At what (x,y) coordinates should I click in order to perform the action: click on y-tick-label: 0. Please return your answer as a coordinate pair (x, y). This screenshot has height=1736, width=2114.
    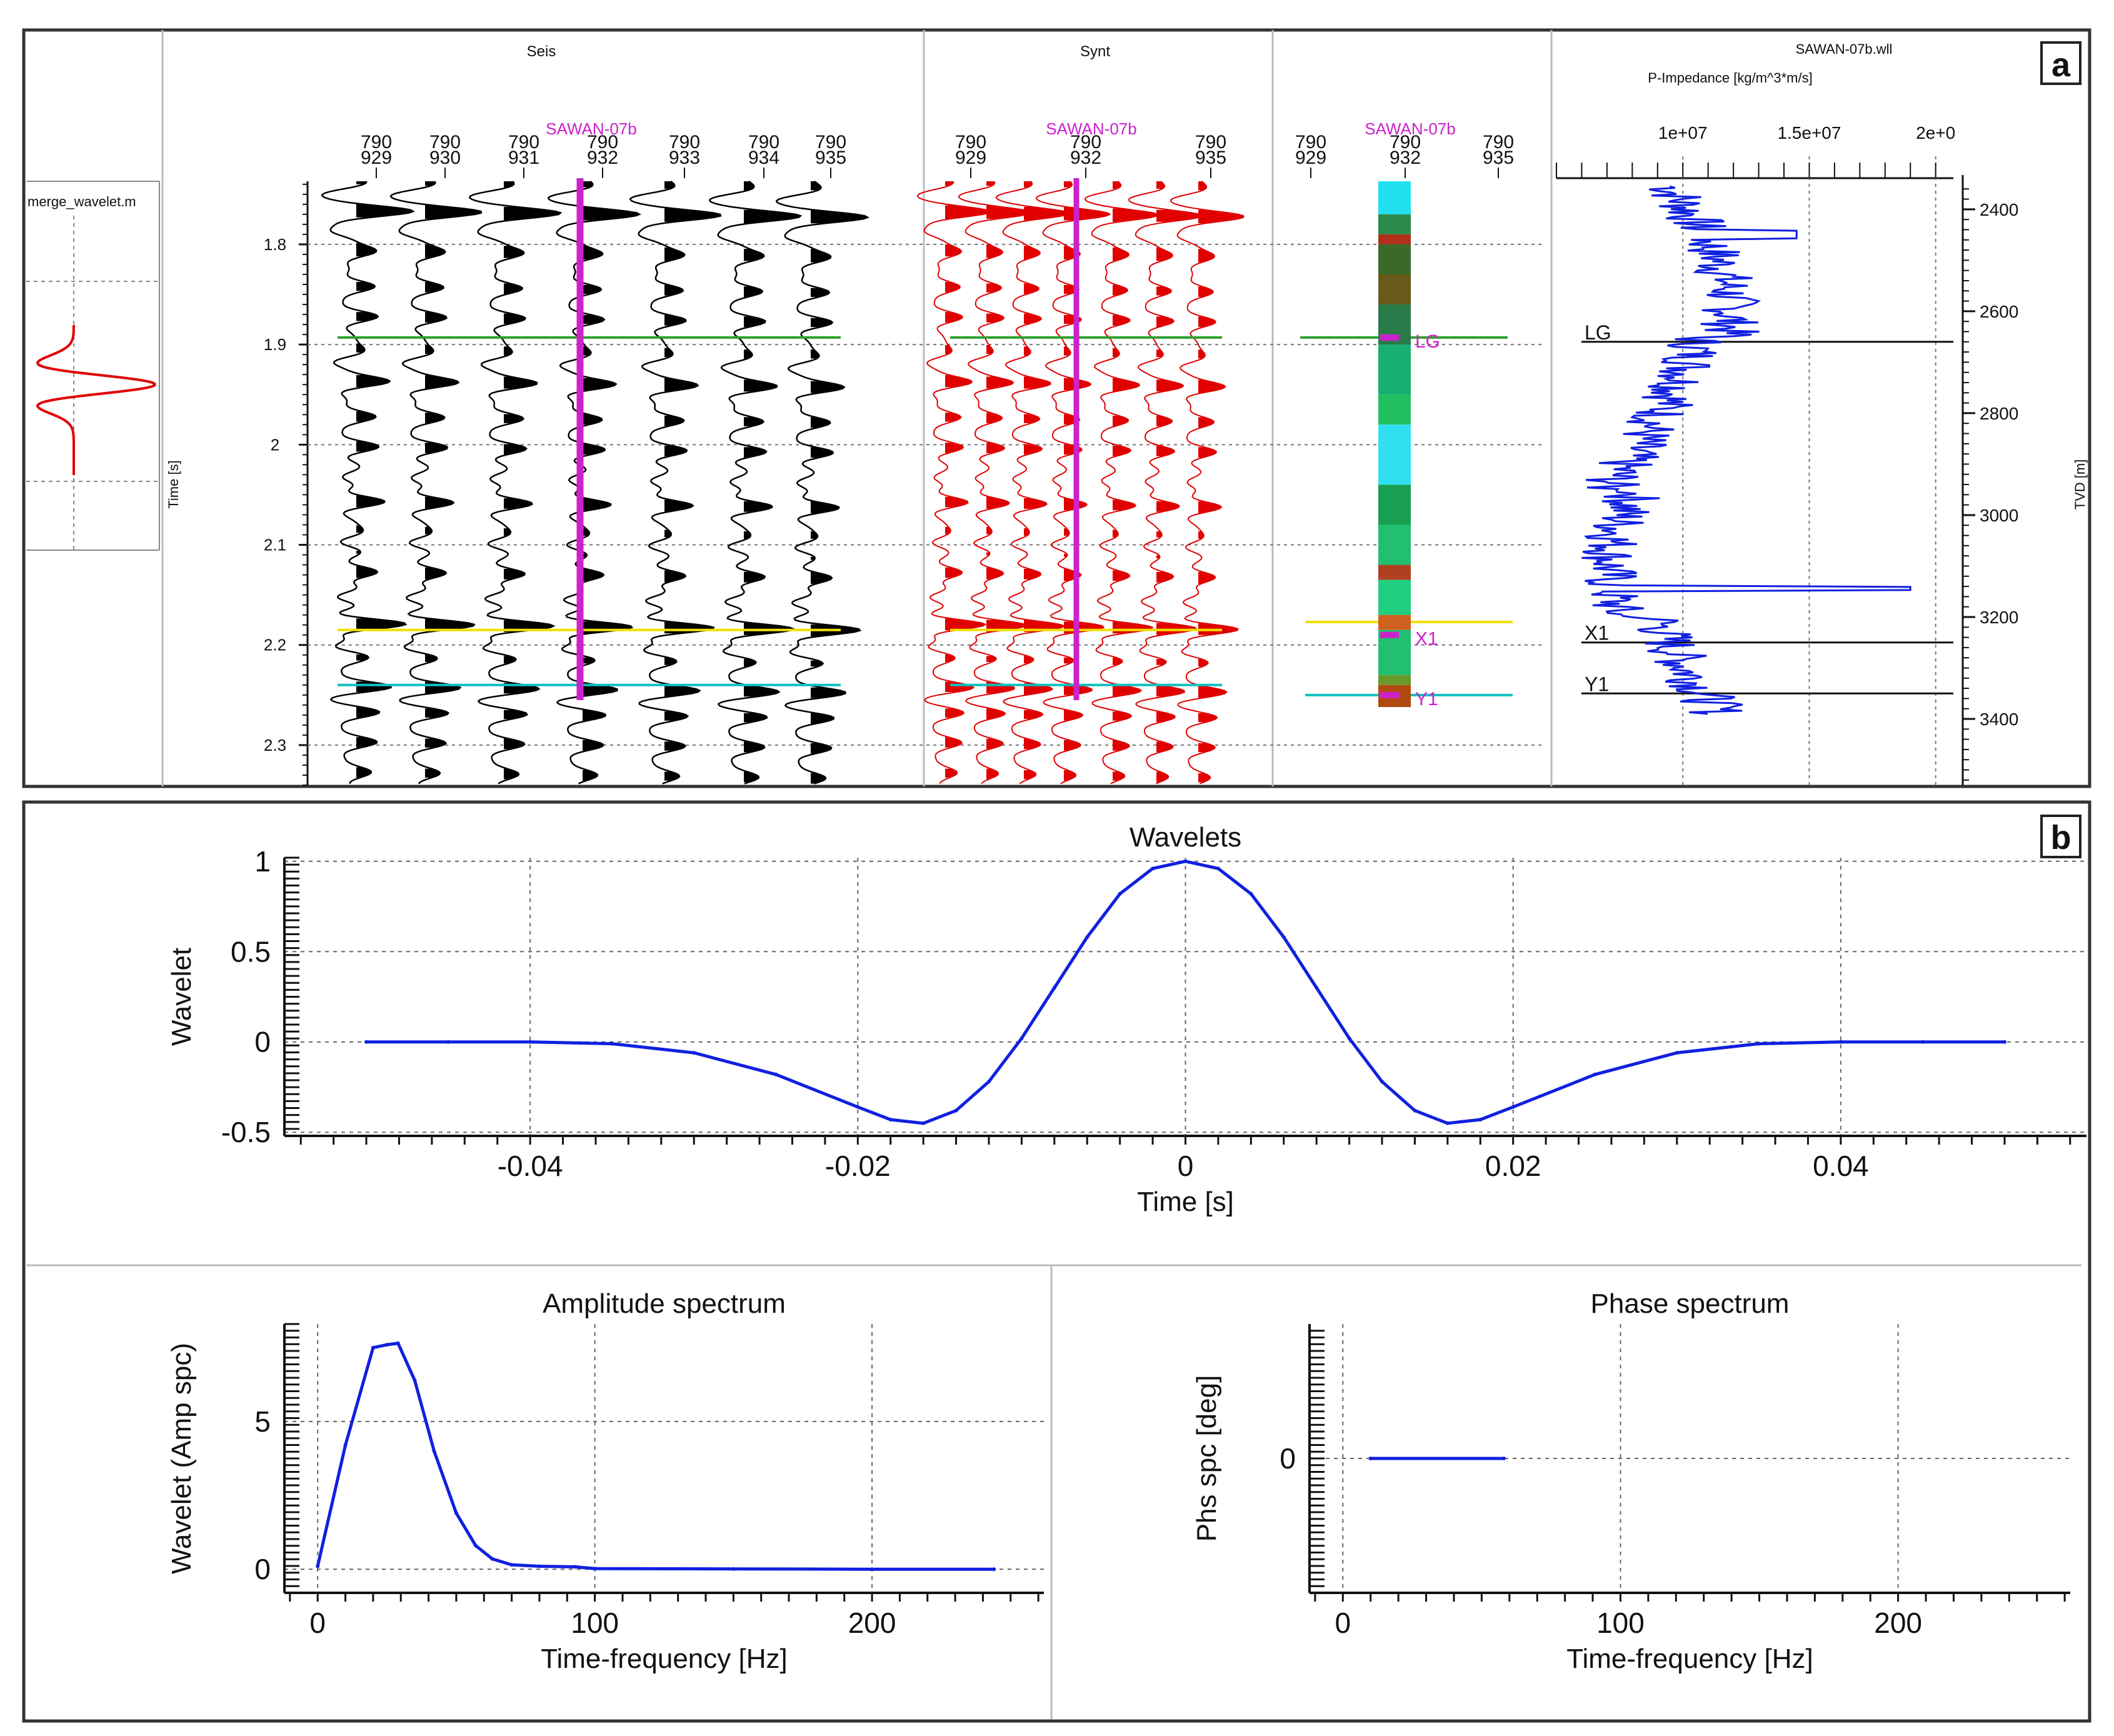
    Looking at the image, I should click on (1288, 1459).